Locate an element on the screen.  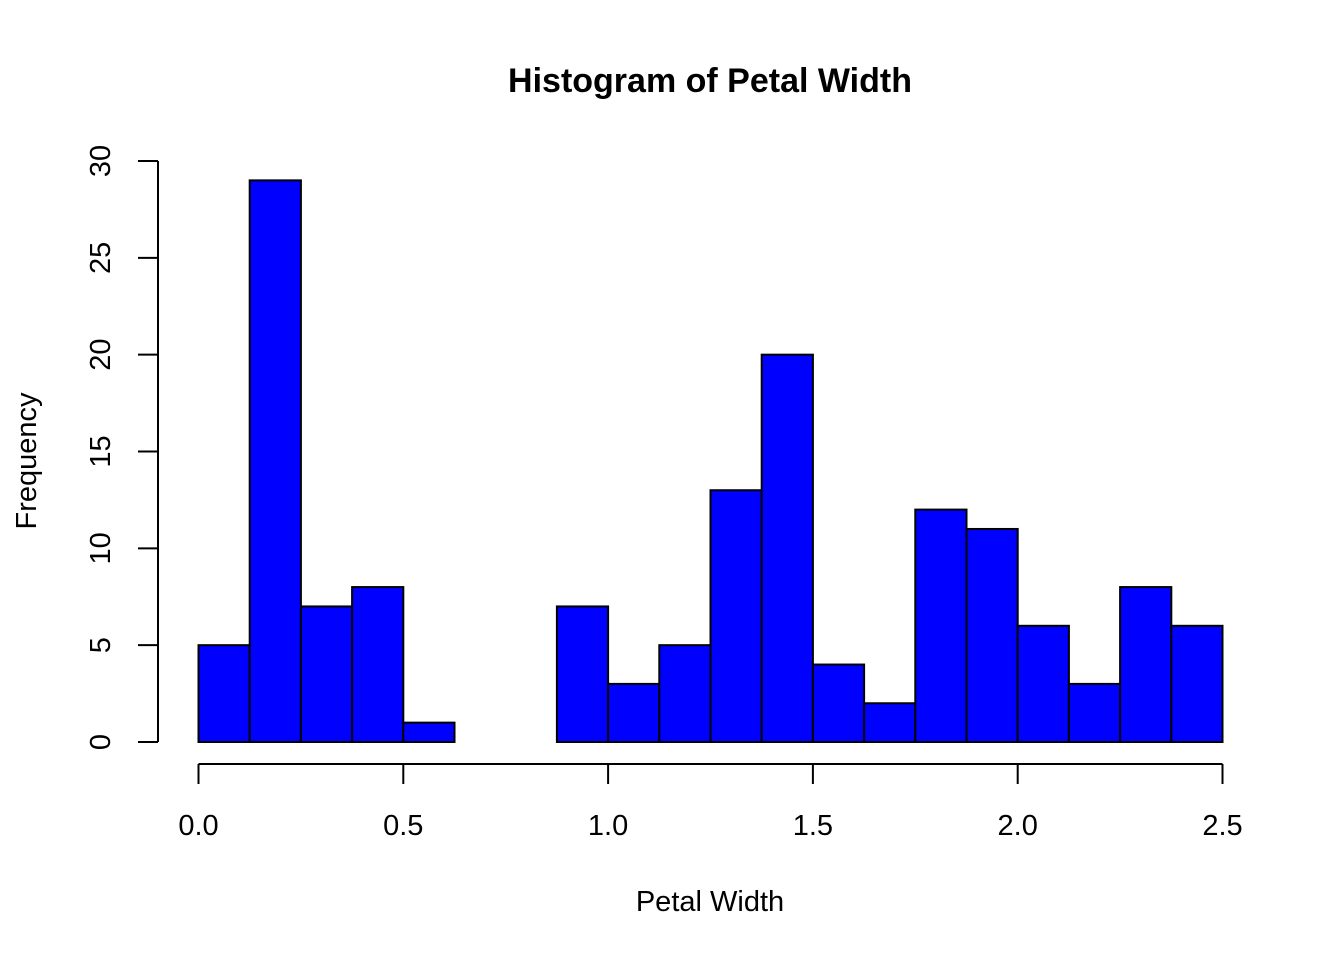
chart-title: Histogram of Petal Width is located at coordinates (710, 81).